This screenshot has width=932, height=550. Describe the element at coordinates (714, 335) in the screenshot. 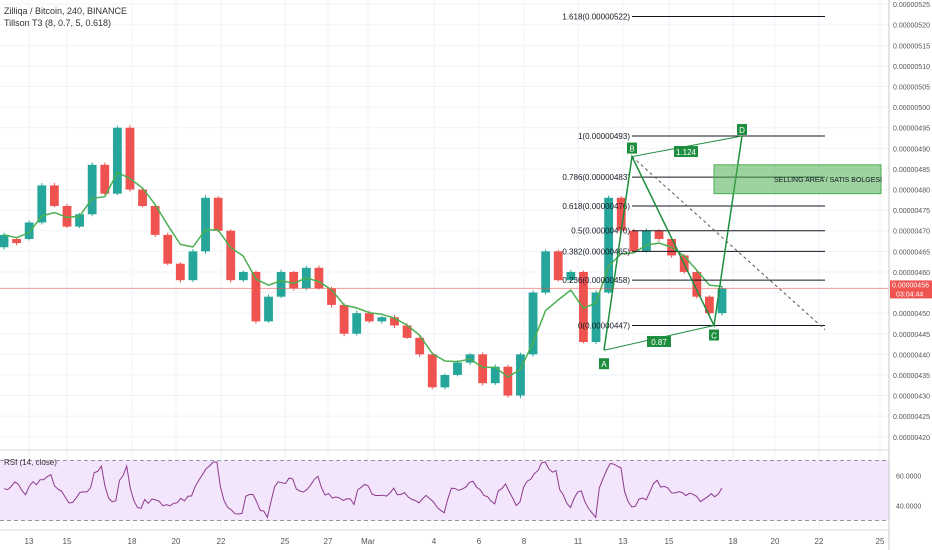

I see `pattern-point-c: C` at that location.